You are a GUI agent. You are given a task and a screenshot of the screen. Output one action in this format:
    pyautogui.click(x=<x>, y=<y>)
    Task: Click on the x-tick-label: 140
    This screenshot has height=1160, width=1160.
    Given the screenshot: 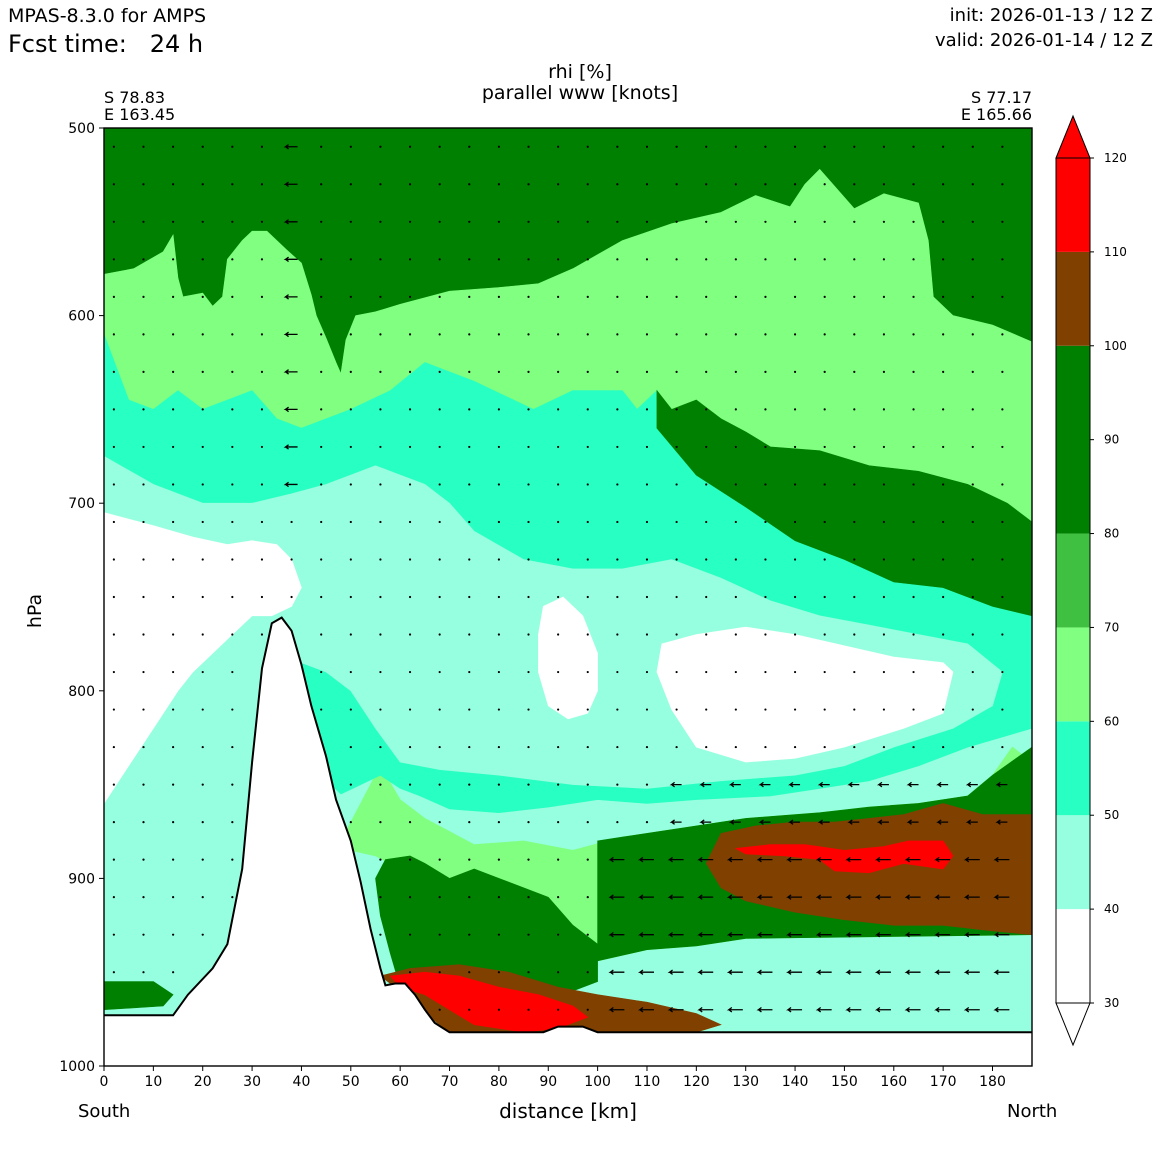 What is the action you would take?
    pyautogui.click(x=795, y=1082)
    